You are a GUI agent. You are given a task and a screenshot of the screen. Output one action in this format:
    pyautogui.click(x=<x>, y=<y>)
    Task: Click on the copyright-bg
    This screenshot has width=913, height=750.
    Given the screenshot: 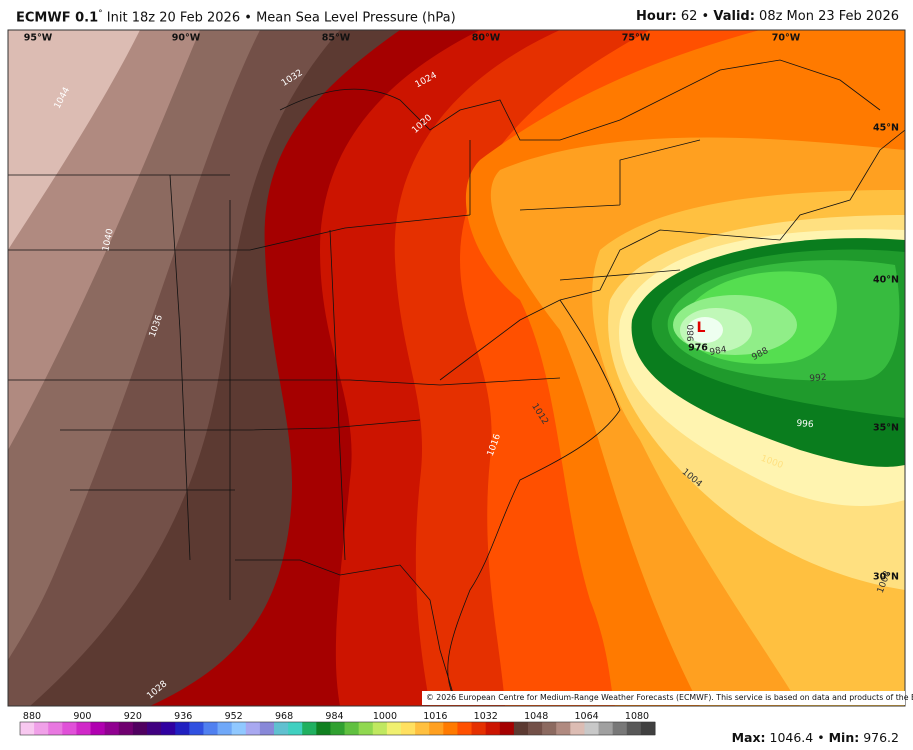 What is the action you would take?
    pyautogui.click(x=663, y=698)
    